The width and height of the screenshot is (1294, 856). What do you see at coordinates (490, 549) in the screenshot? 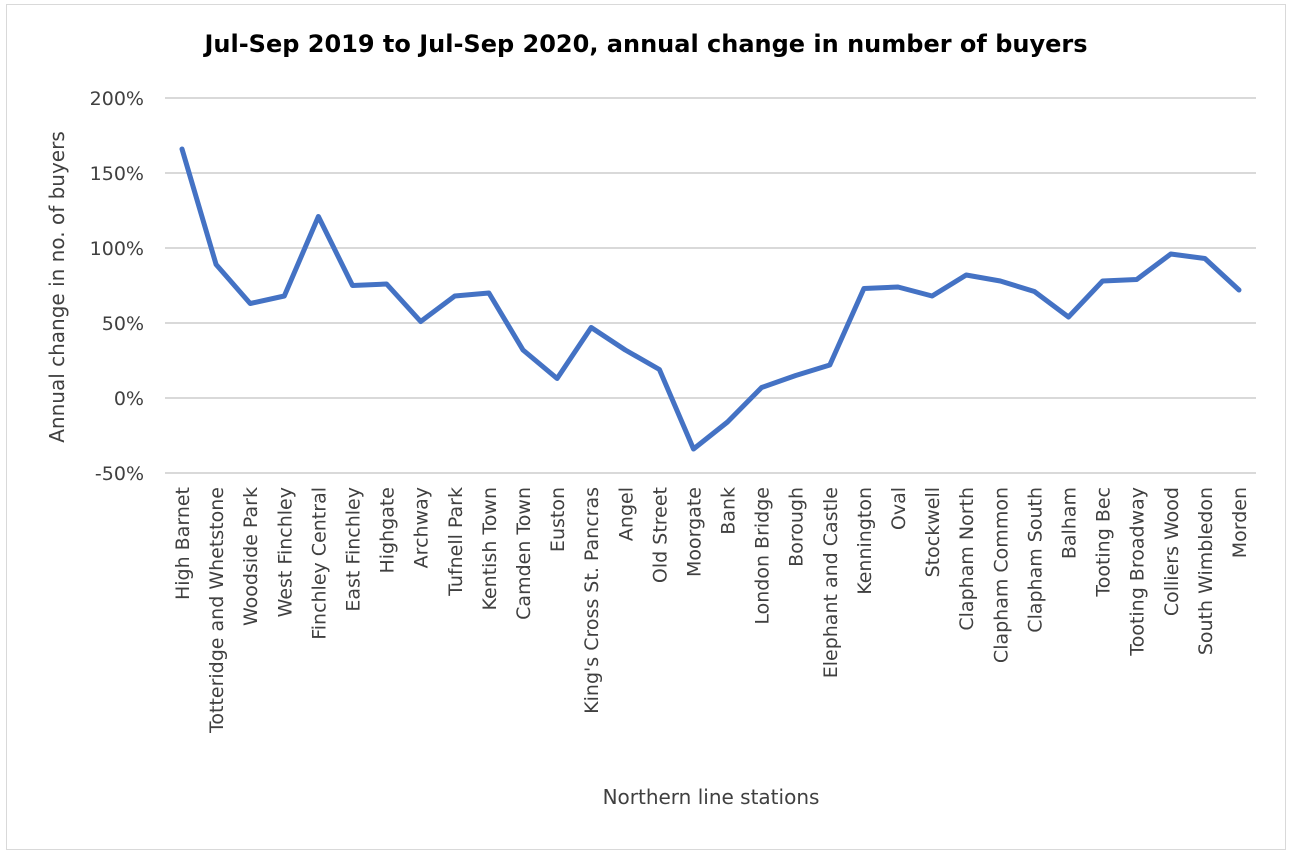
I see `x-tick-label: Kentish Town` at bounding box center [490, 549].